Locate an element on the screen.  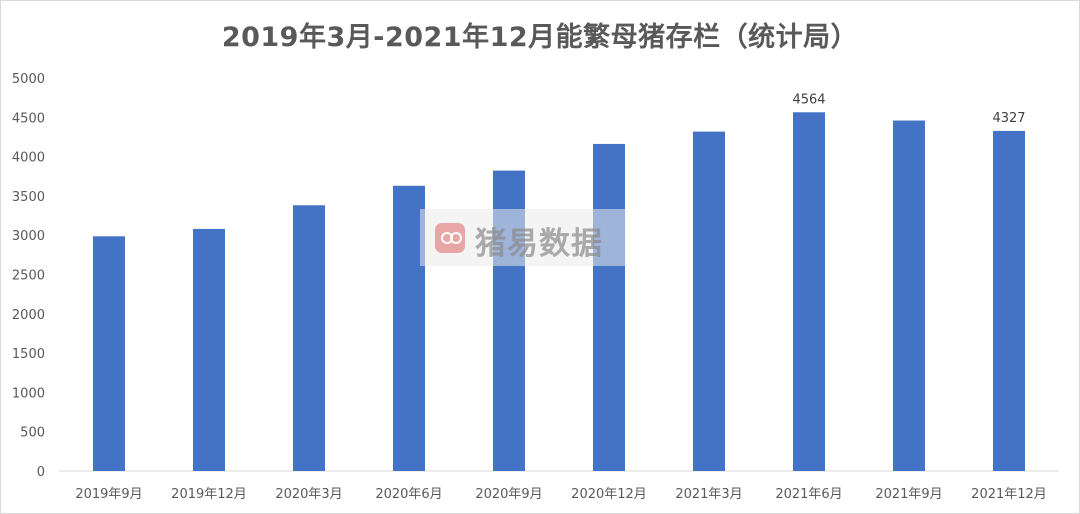
chart-title: 2019年3月-2021年12月能繁母猪存栏（统计局） is located at coordinates (540, 37).